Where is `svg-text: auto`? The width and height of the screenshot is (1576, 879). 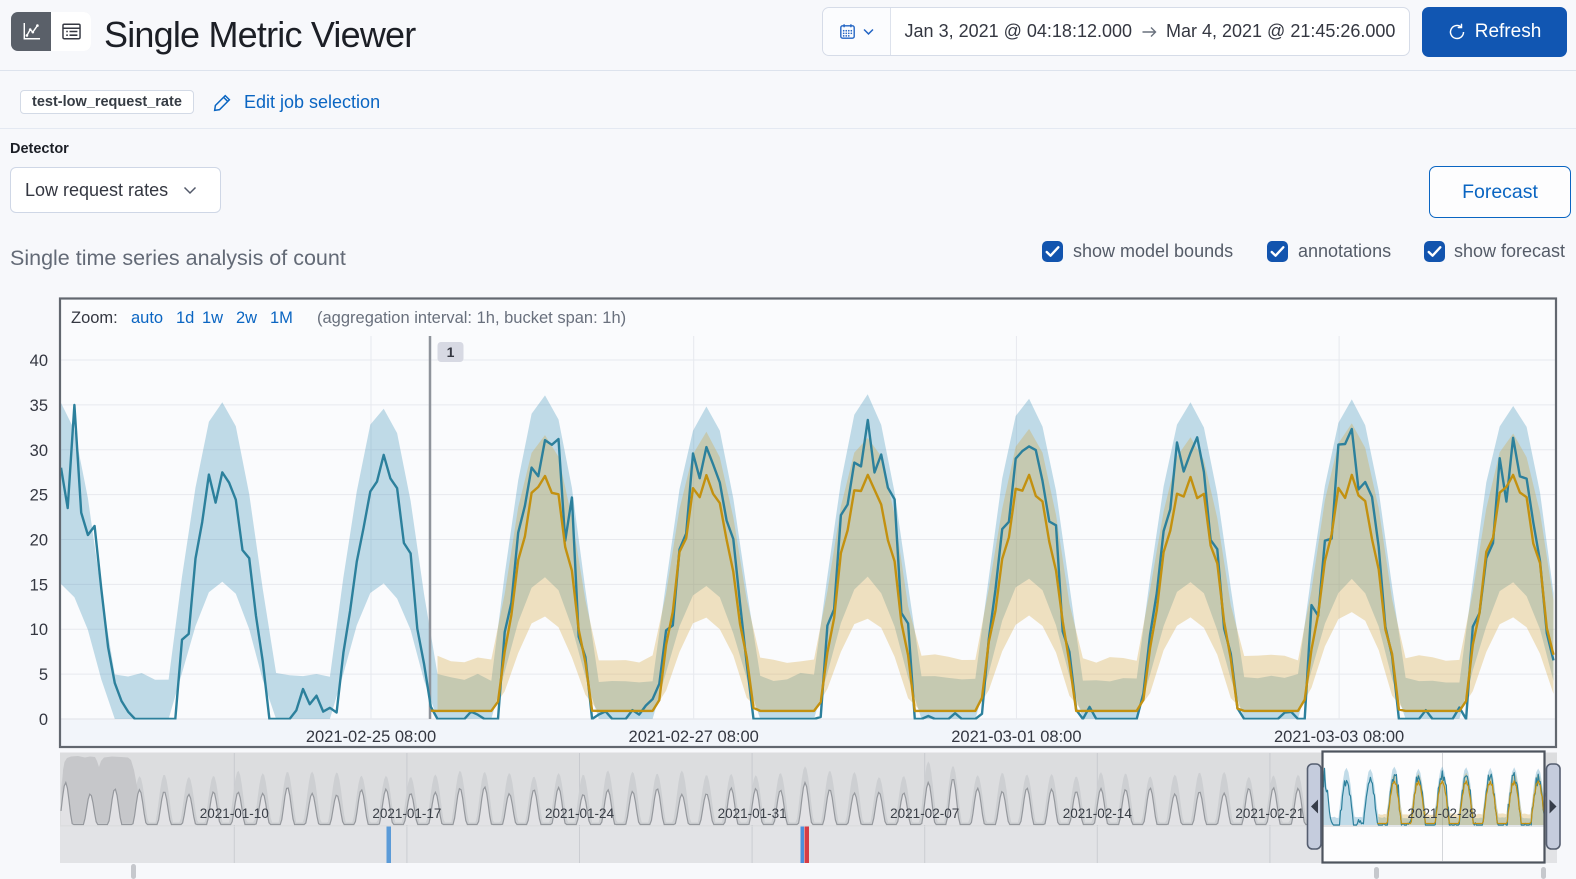 svg-text: auto is located at coordinates (147, 318).